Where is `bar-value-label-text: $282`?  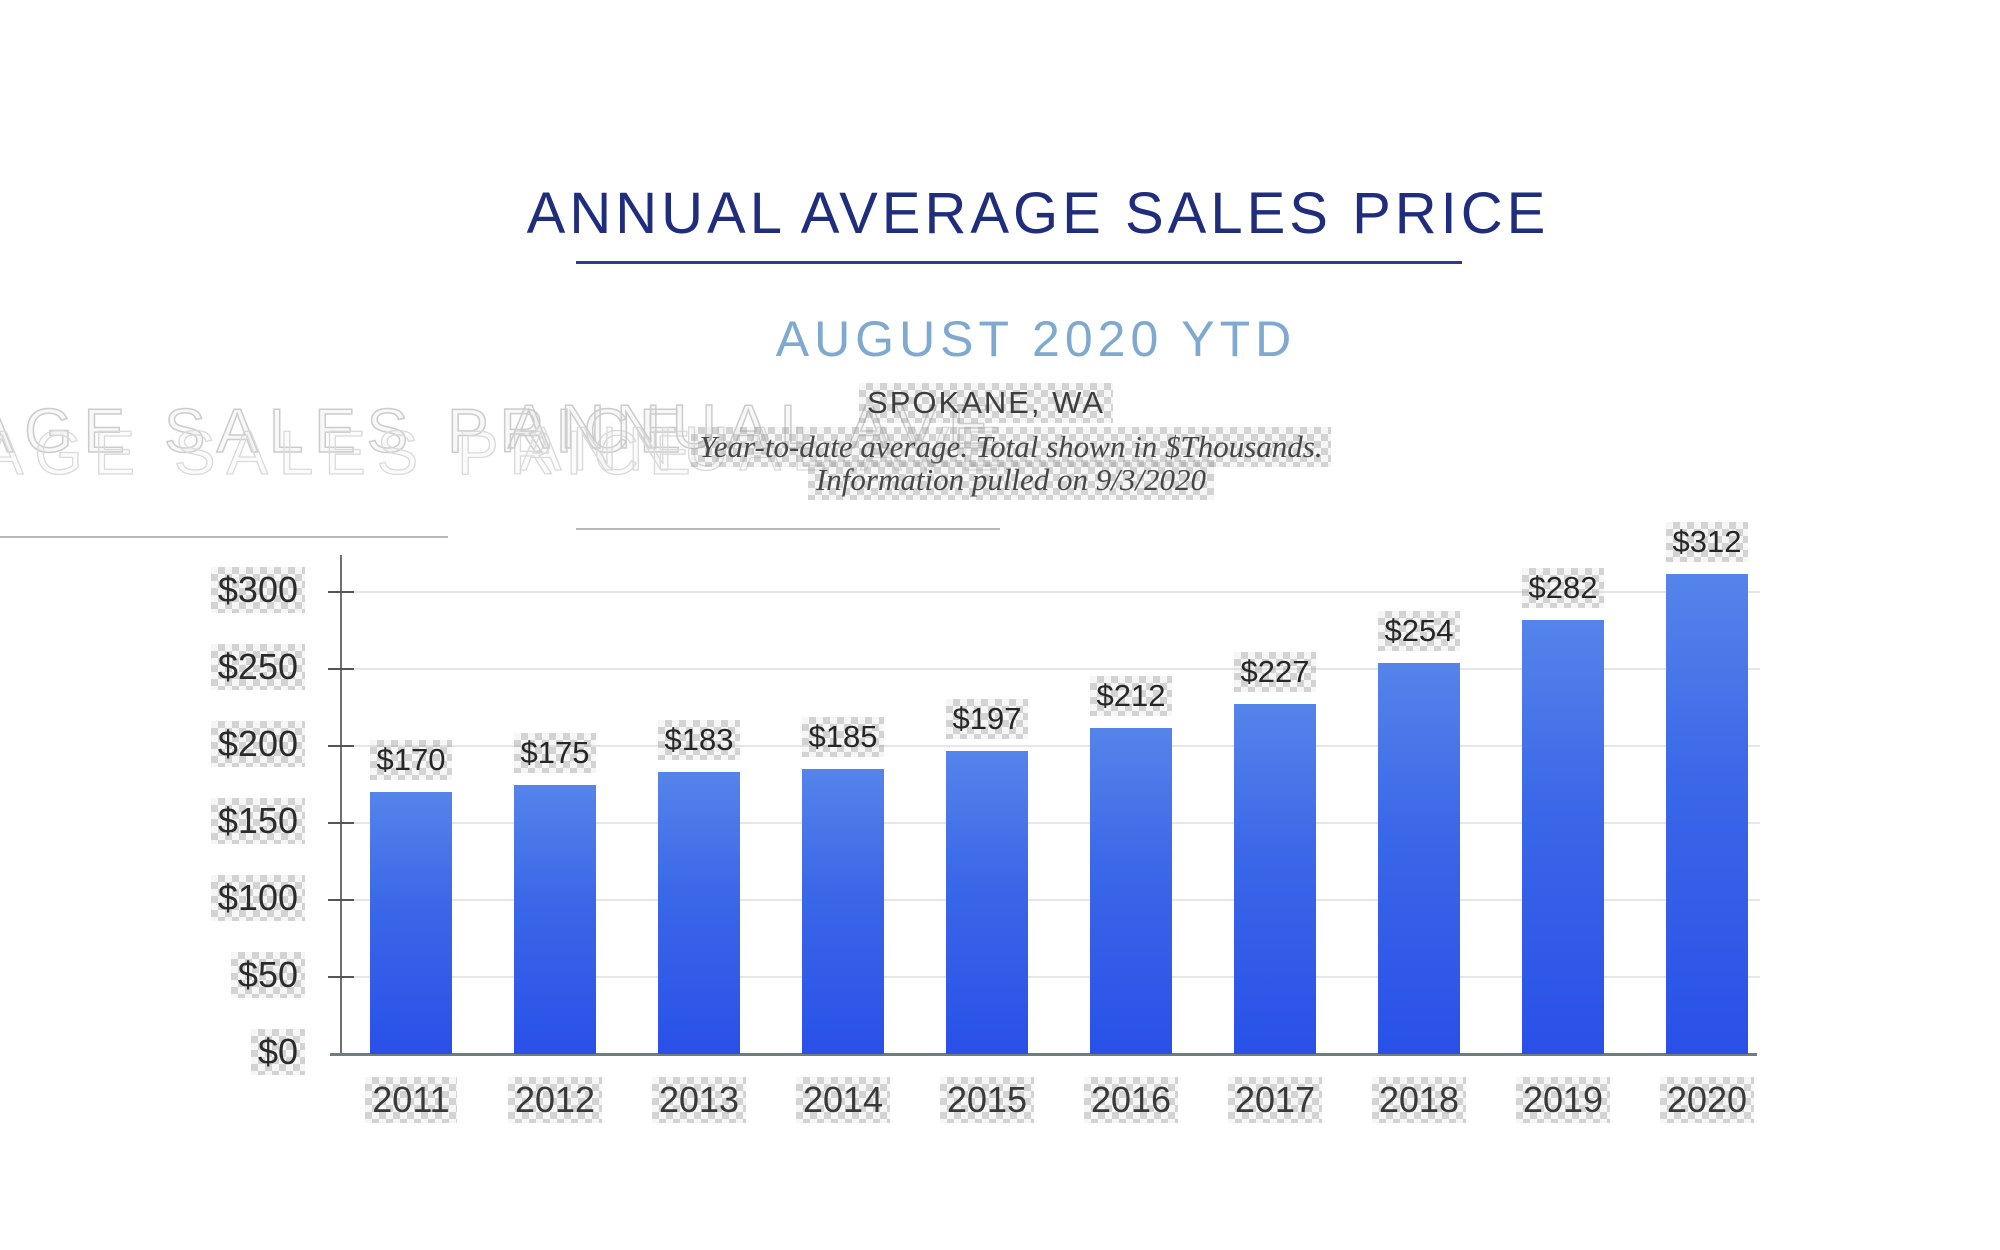
bar-value-label-text: $282 is located at coordinates (1563, 587).